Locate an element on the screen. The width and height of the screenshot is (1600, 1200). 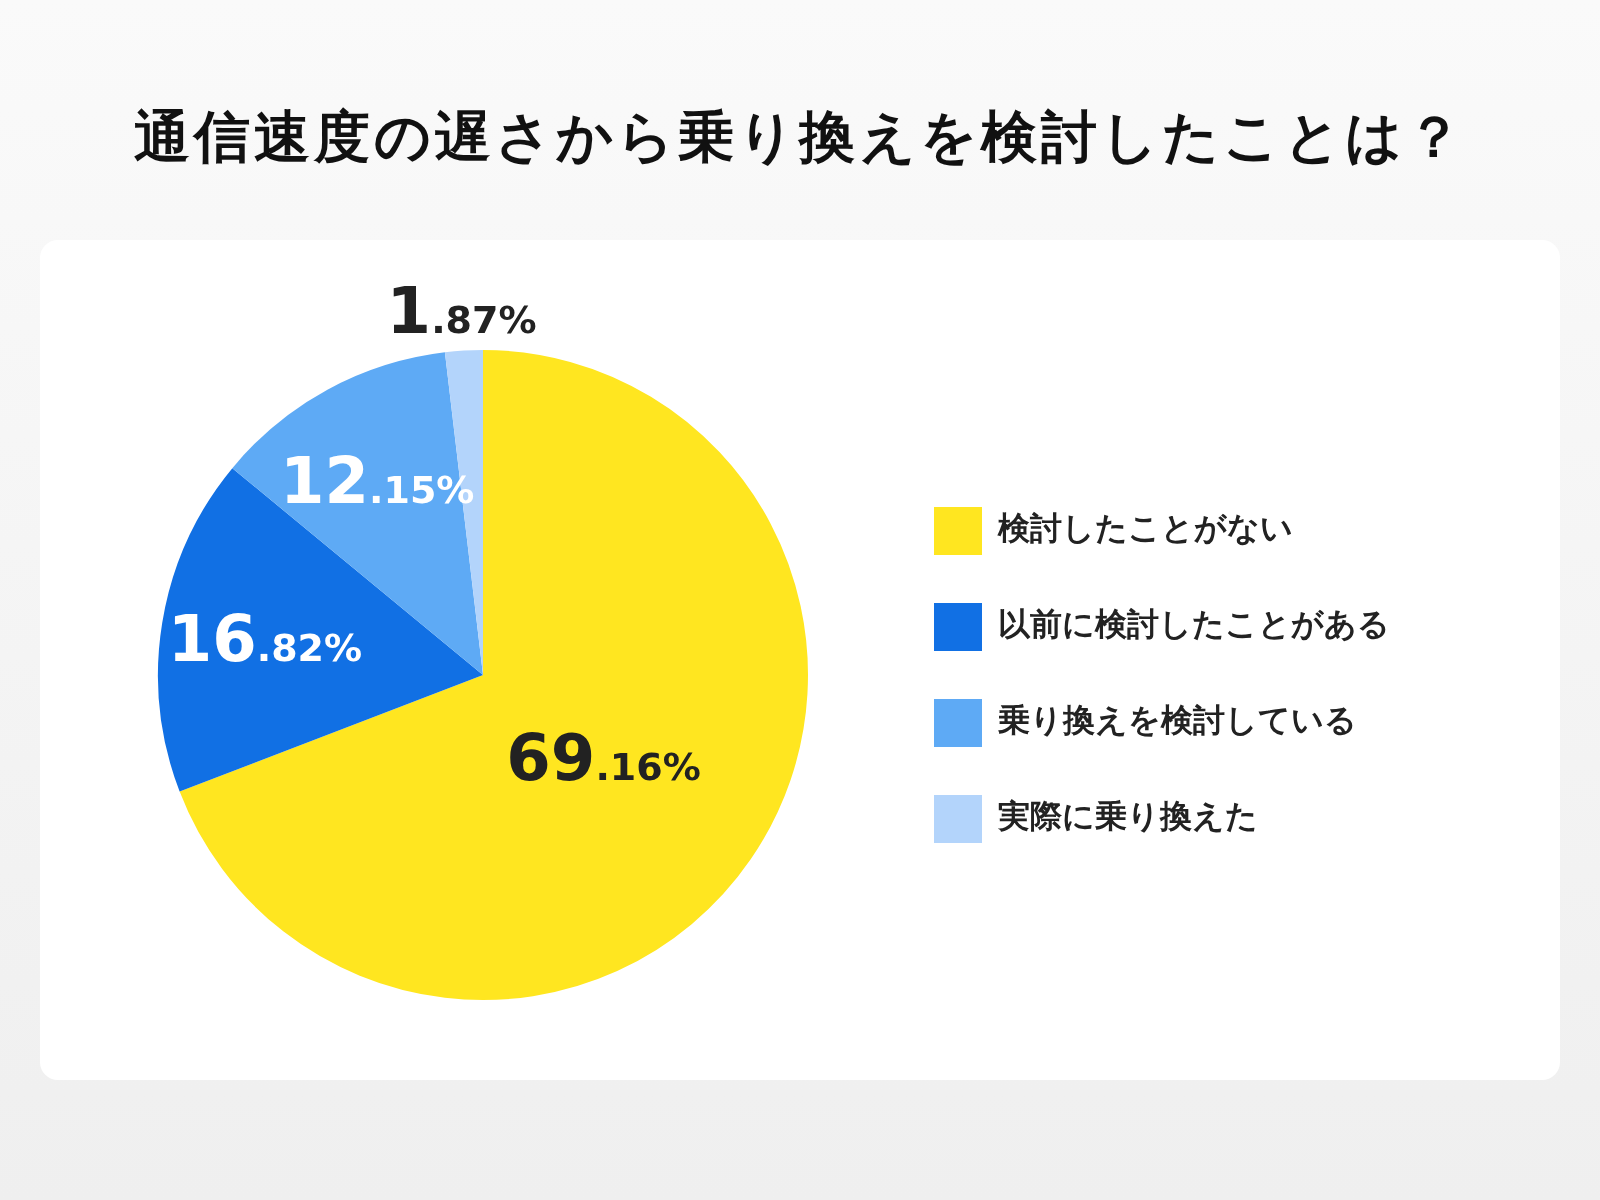
legend-label: 実際に乗り換えた is located at coordinates (1127, 816).